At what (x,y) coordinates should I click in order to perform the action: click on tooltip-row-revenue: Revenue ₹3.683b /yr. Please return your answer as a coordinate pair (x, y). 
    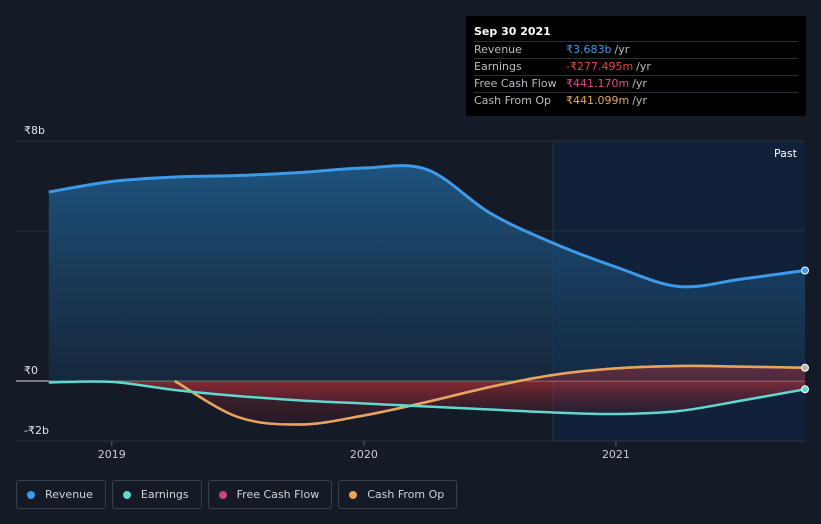
    Looking at the image, I should click on (636, 49).